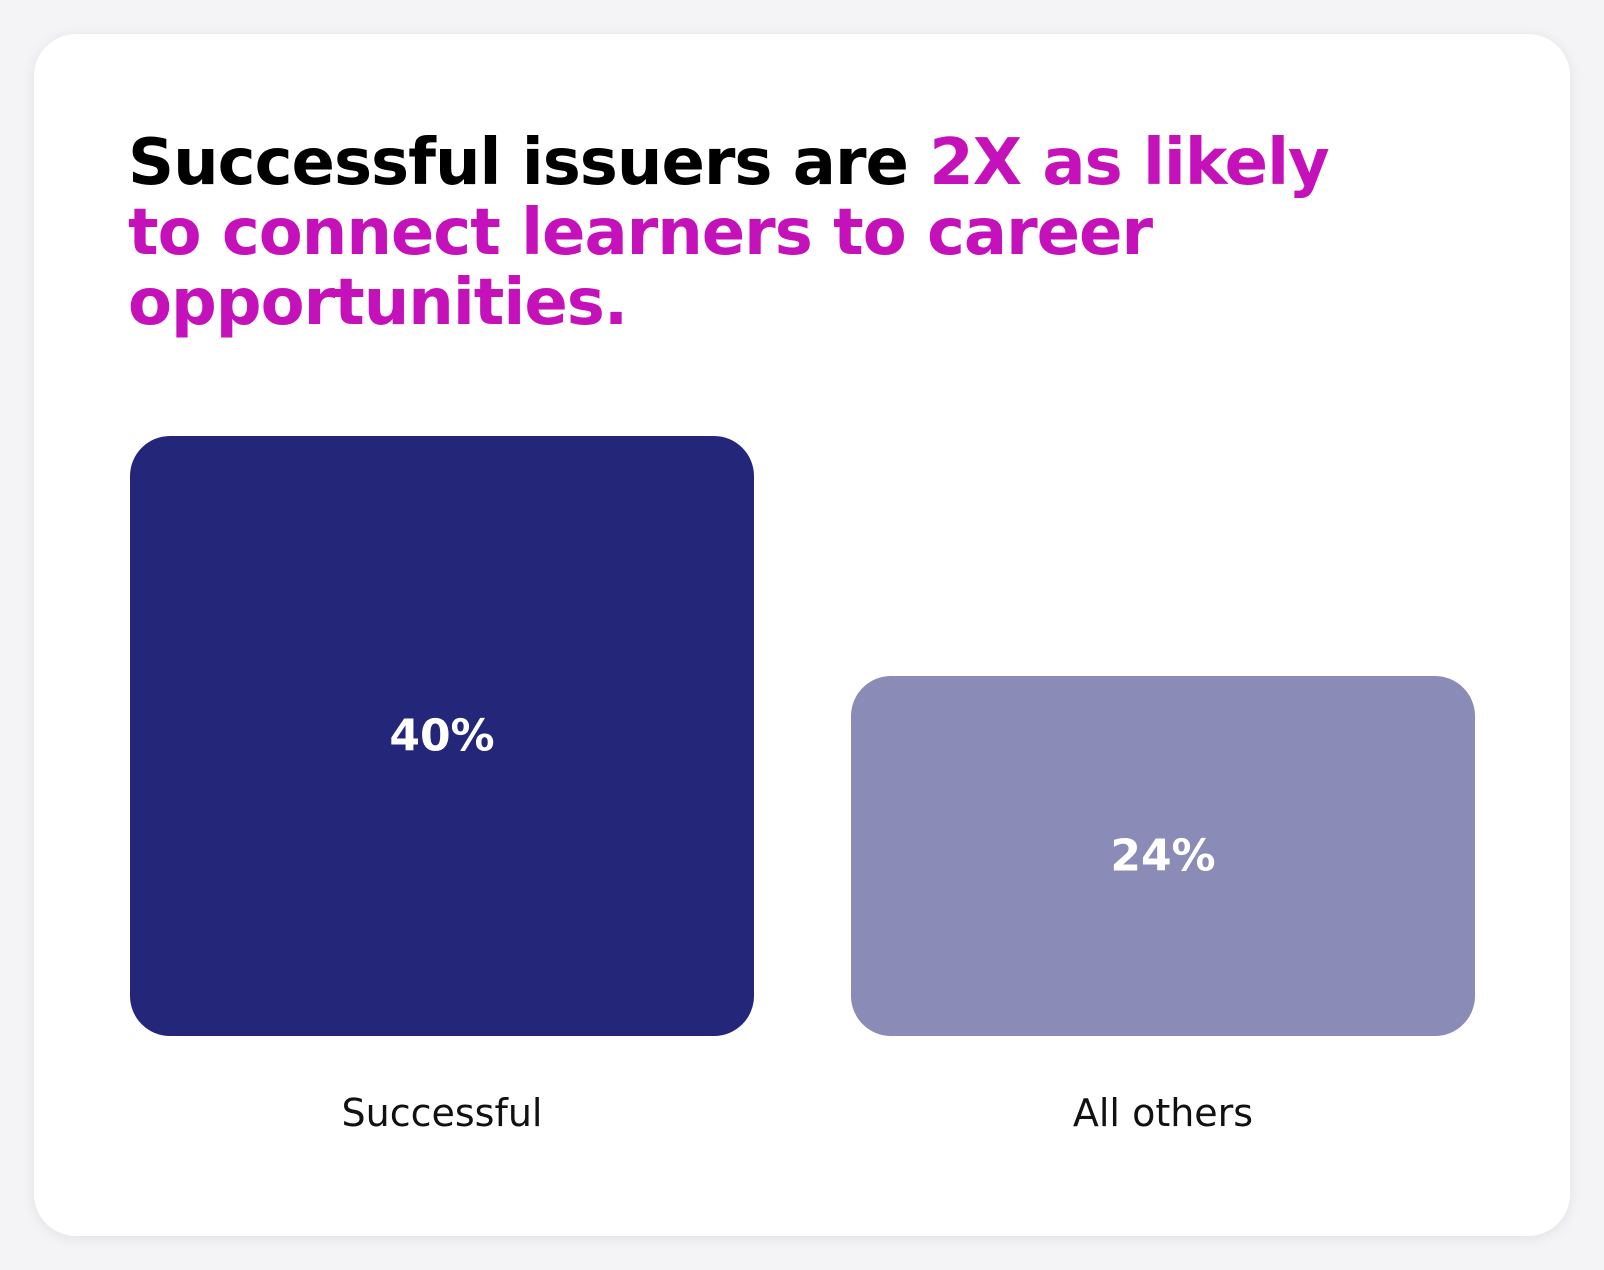 The width and height of the screenshot is (1604, 1270). What do you see at coordinates (1163, 1113) in the screenshot?
I see `category-label: All others` at bounding box center [1163, 1113].